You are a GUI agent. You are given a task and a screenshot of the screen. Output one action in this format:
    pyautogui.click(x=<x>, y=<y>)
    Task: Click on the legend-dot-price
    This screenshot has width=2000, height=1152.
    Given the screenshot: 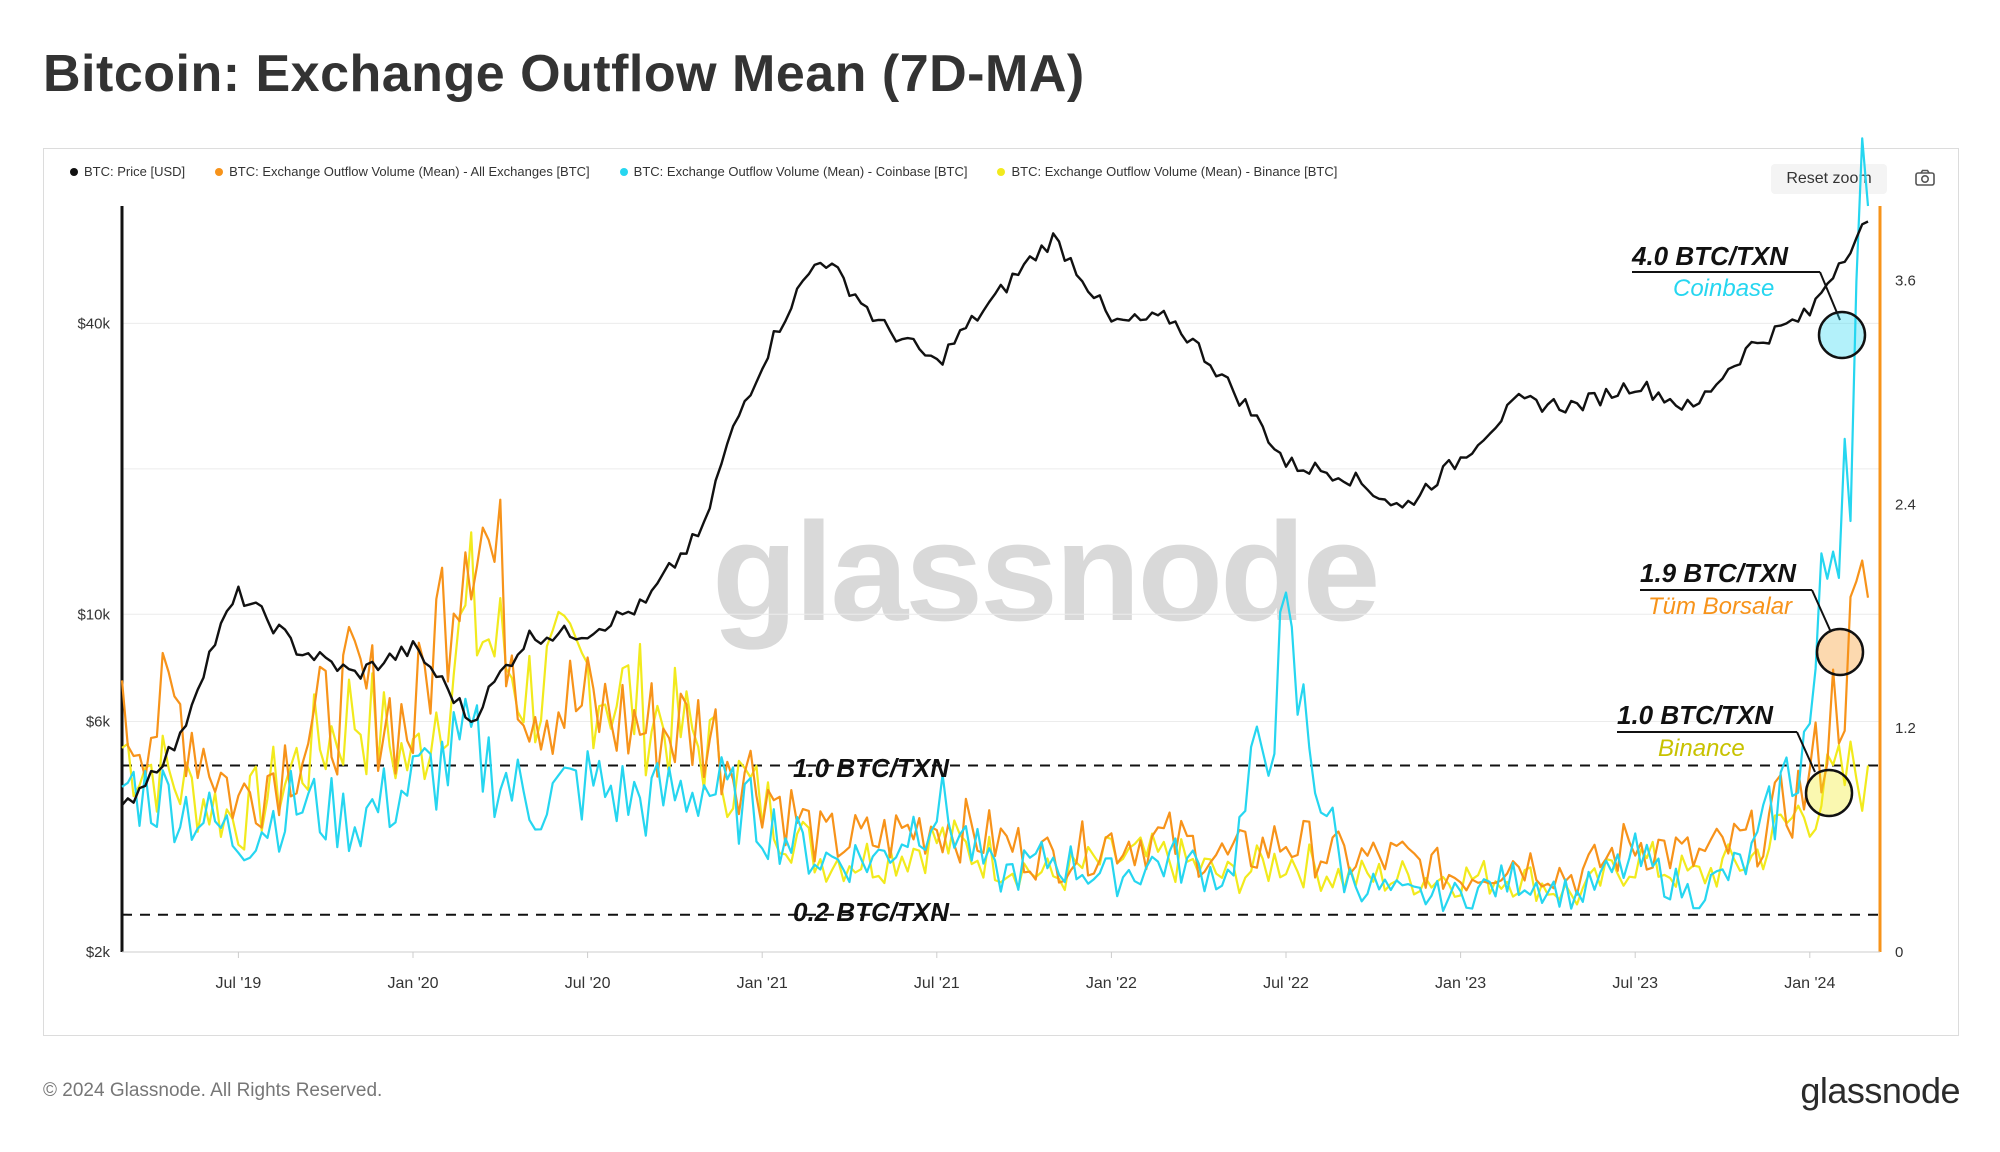 What is the action you would take?
    pyautogui.click(x=74, y=171)
    